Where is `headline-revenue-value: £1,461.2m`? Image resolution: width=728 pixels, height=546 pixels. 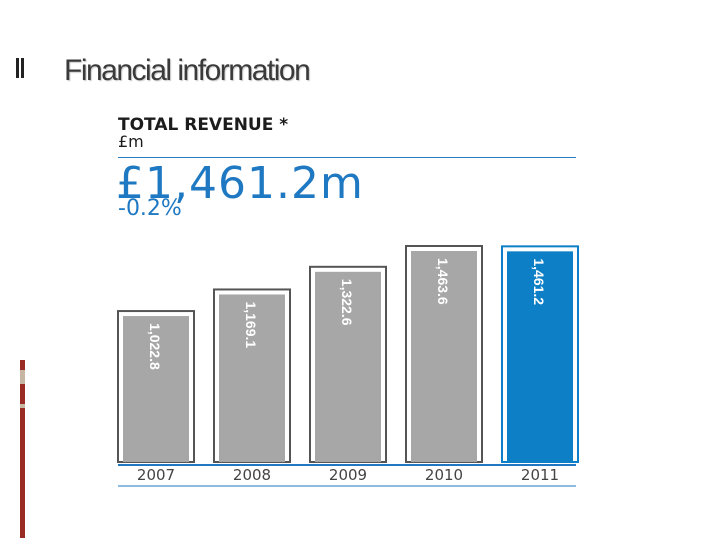
headline-revenue-value: £1,461.2m is located at coordinates (240, 183).